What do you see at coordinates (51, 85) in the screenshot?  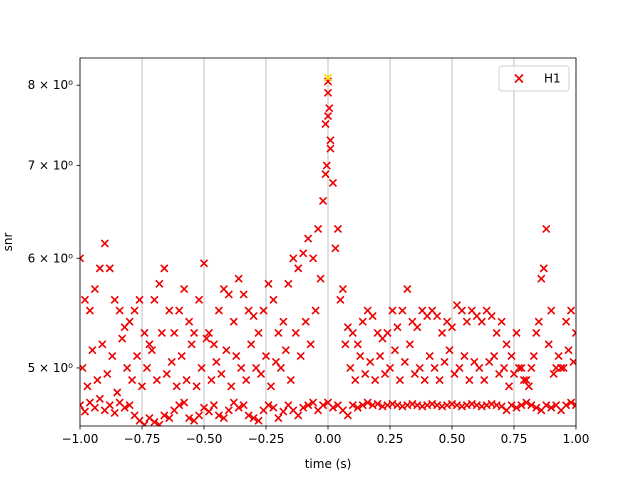 I see `y-tick-label: 8 × 10⁰` at bounding box center [51, 85].